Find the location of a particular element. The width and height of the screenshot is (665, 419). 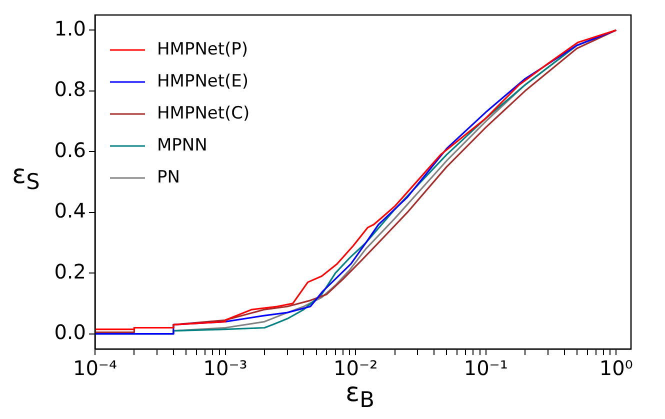

y-tick-label: 0.2 is located at coordinates (70, 271).